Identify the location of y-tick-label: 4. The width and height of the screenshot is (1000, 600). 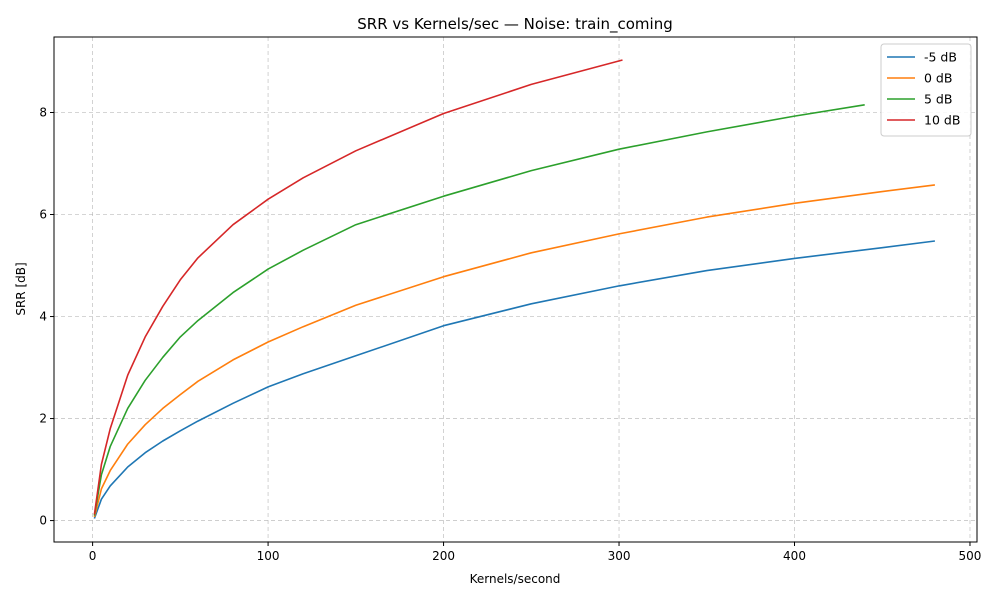
(43, 317).